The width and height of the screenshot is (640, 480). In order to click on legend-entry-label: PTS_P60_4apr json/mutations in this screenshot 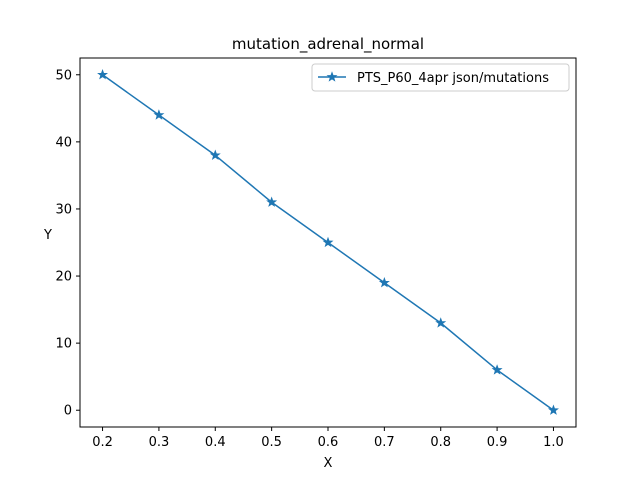, I will do `click(453, 78)`.